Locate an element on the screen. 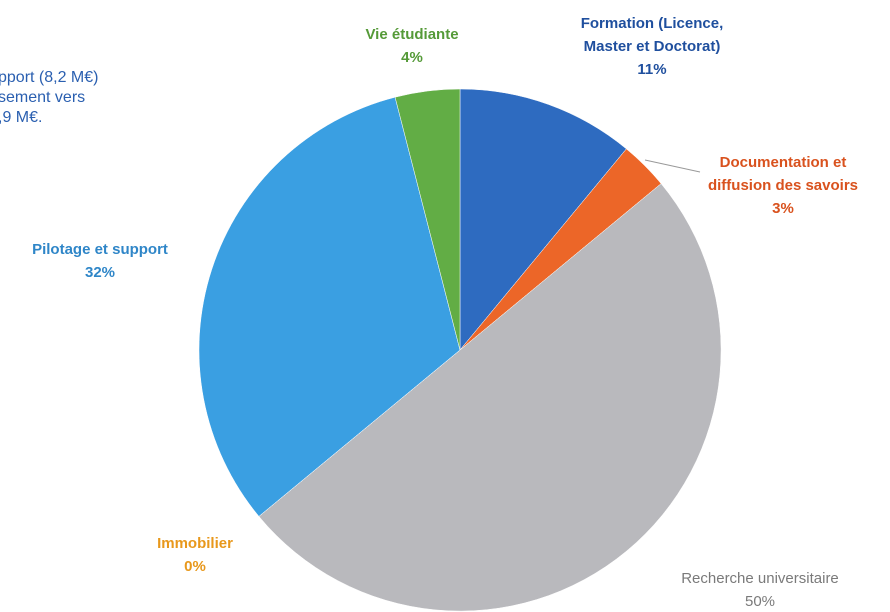  value-label: 4% is located at coordinates (412, 57).